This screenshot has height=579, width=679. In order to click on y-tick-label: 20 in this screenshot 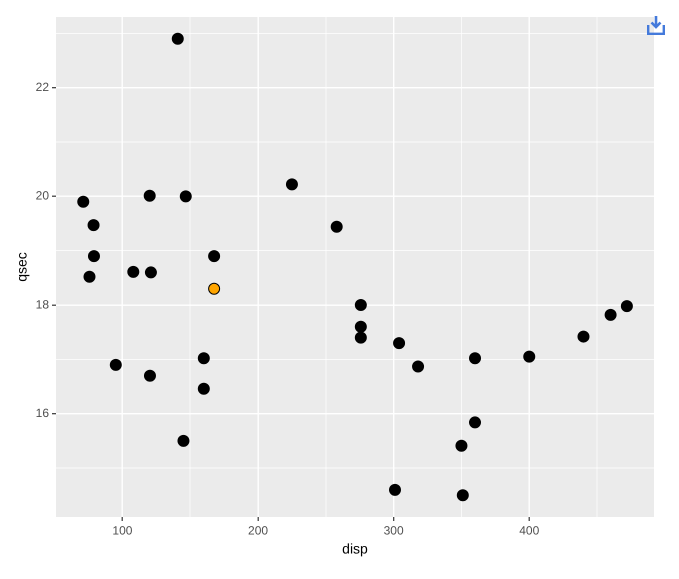, I will do `click(43, 195)`.